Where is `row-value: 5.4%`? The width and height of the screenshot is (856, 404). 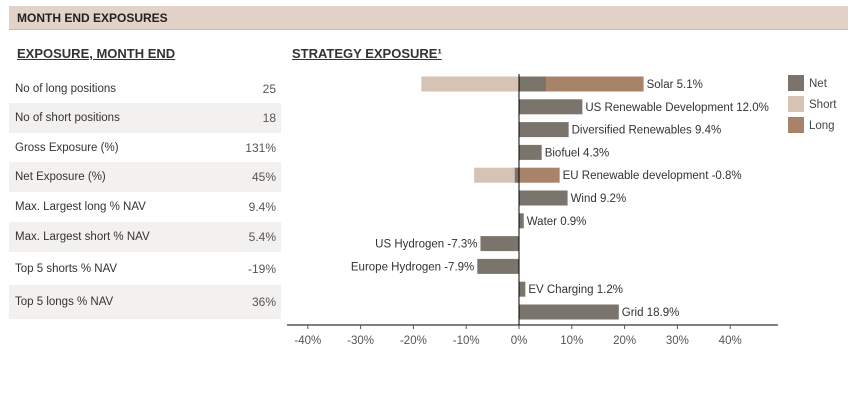
row-value: 5.4% is located at coordinates (262, 237).